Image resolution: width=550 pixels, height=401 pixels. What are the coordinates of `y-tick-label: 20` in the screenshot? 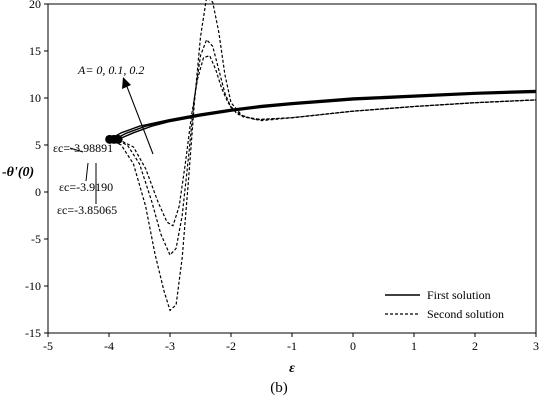 It's located at (35, 5).